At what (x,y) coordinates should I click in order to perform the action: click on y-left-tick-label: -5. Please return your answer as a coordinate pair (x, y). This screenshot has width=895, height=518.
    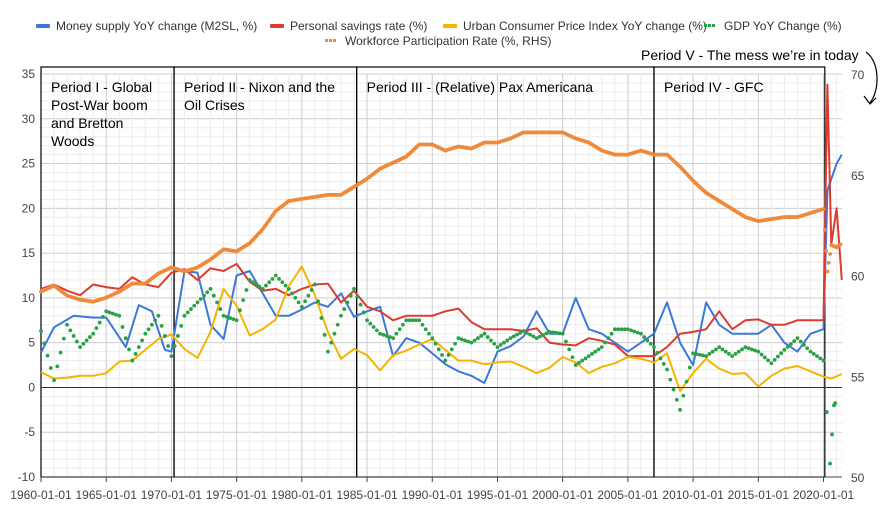
    Looking at the image, I should click on (29, 432).